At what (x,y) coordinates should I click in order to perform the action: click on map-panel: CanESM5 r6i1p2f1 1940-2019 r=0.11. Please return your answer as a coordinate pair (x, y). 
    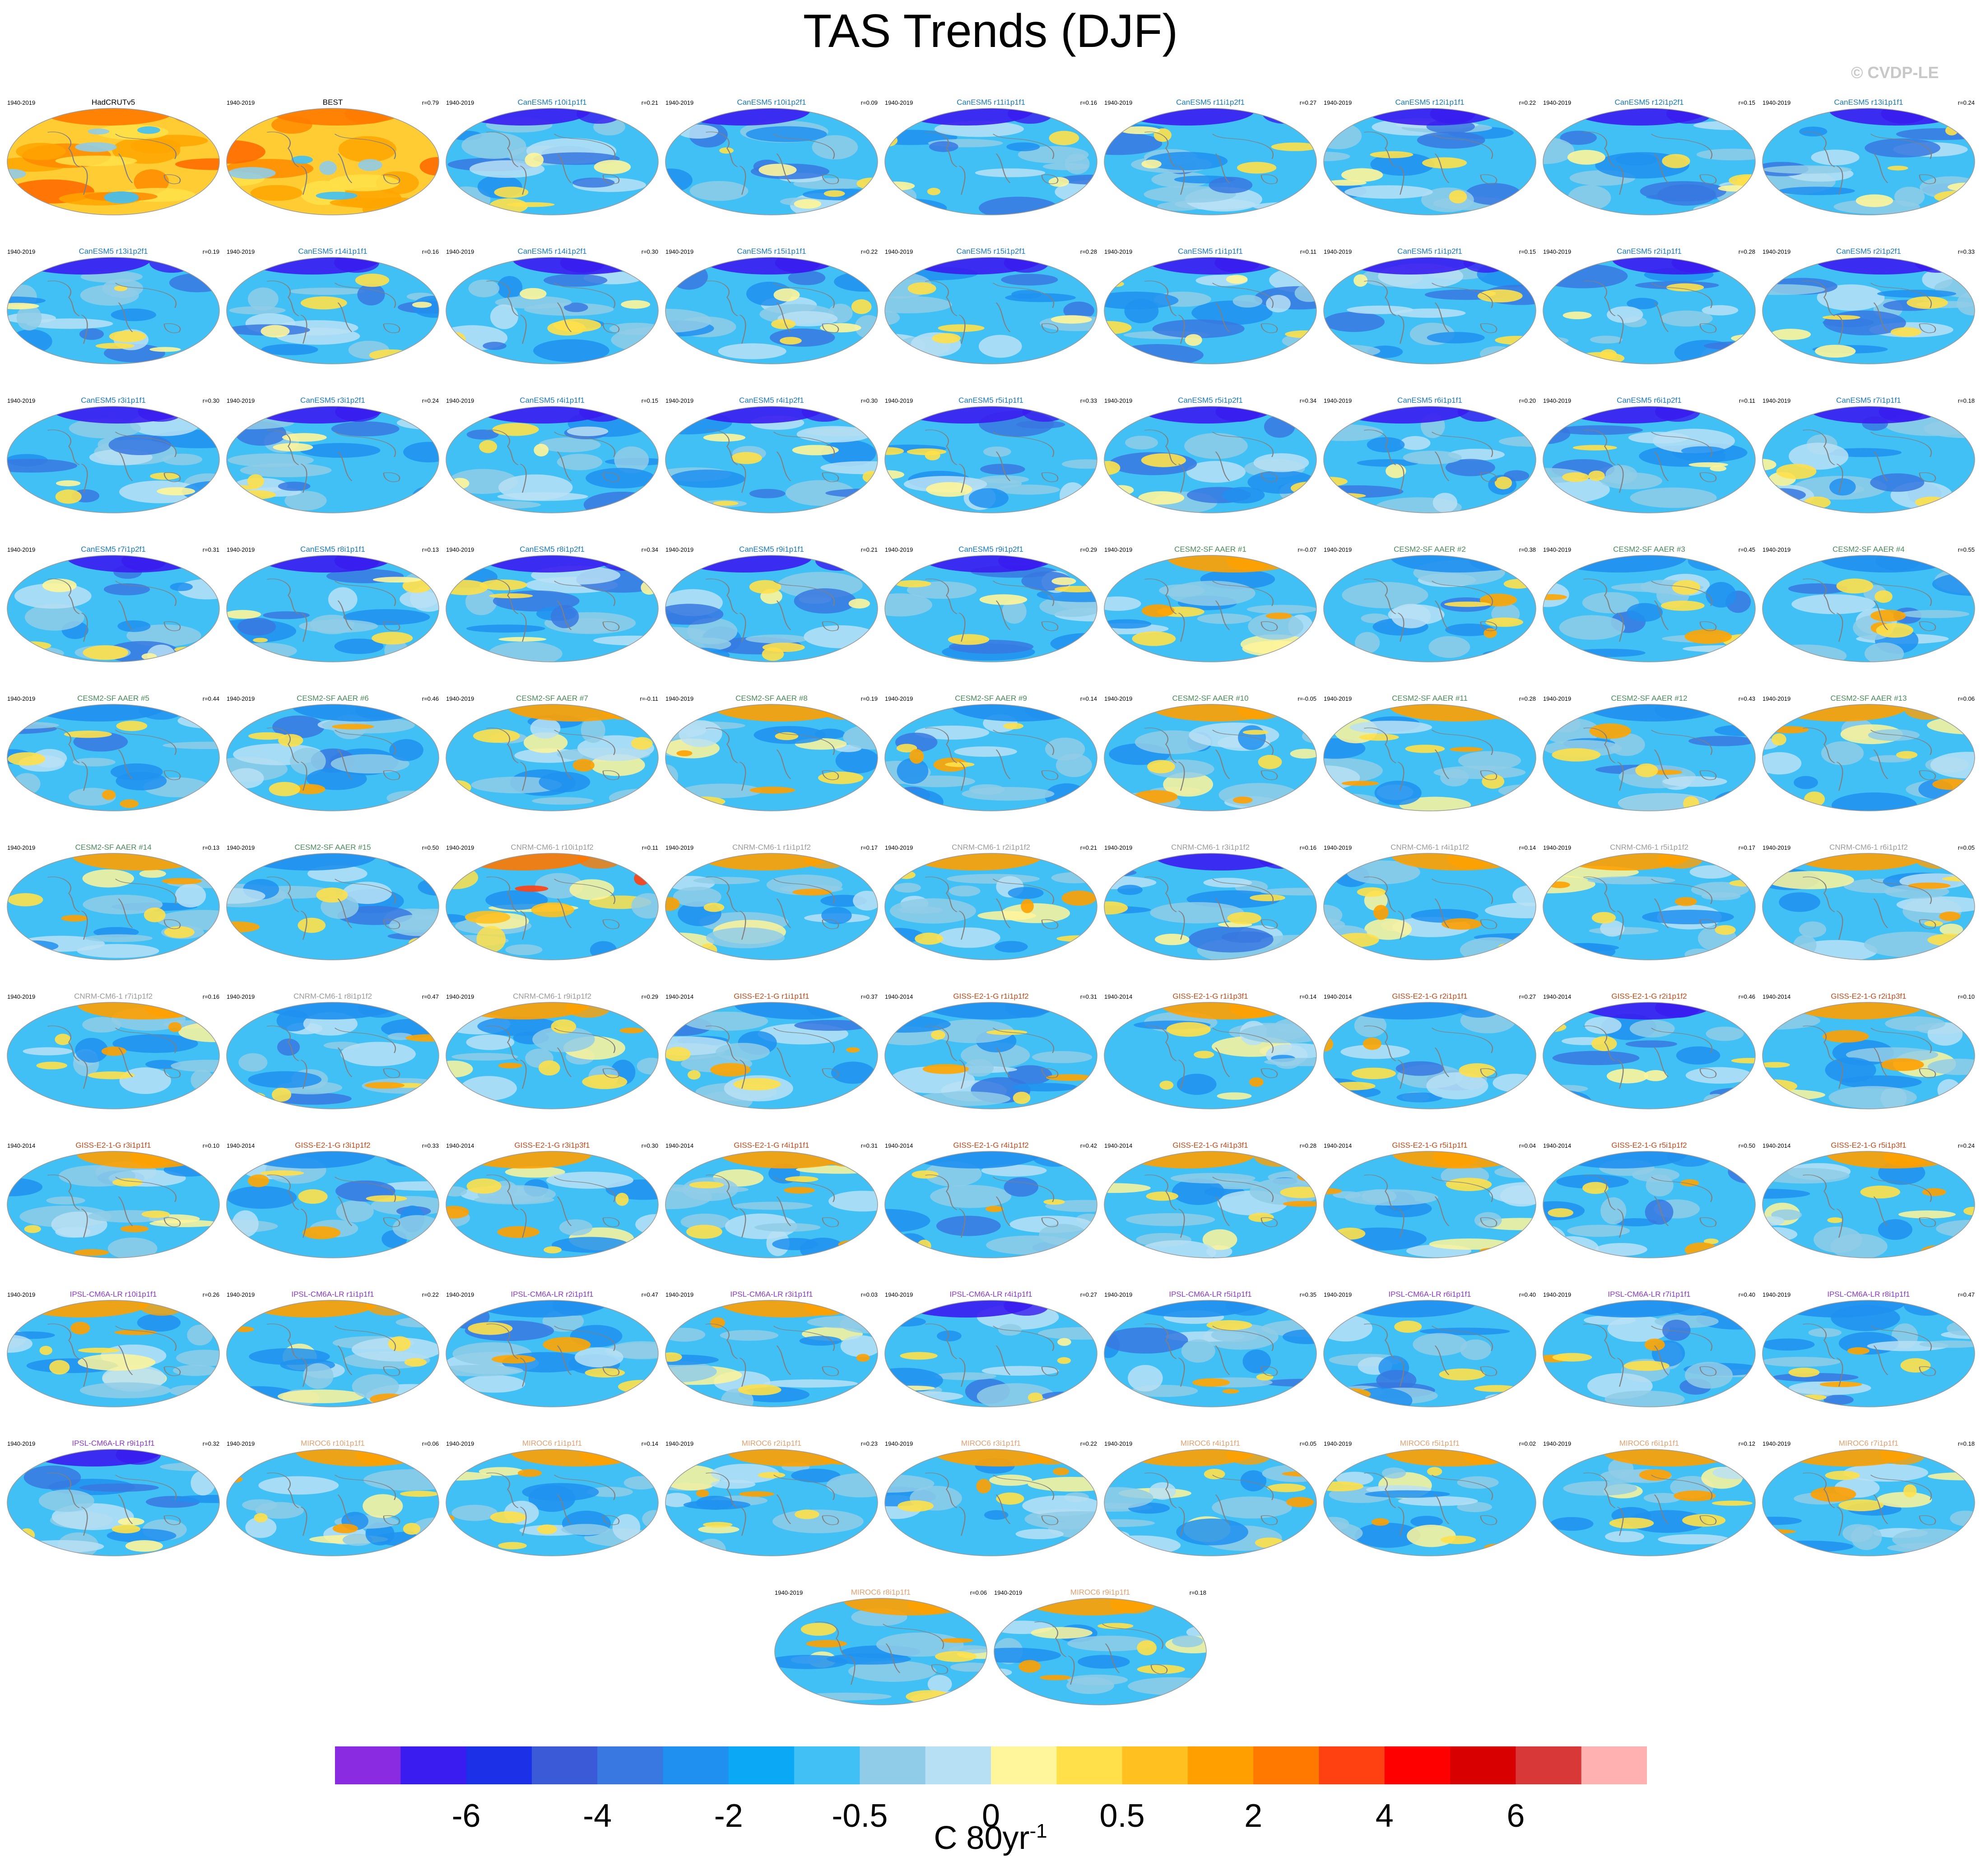
    Looking at the image, I should click on (1649, 454).